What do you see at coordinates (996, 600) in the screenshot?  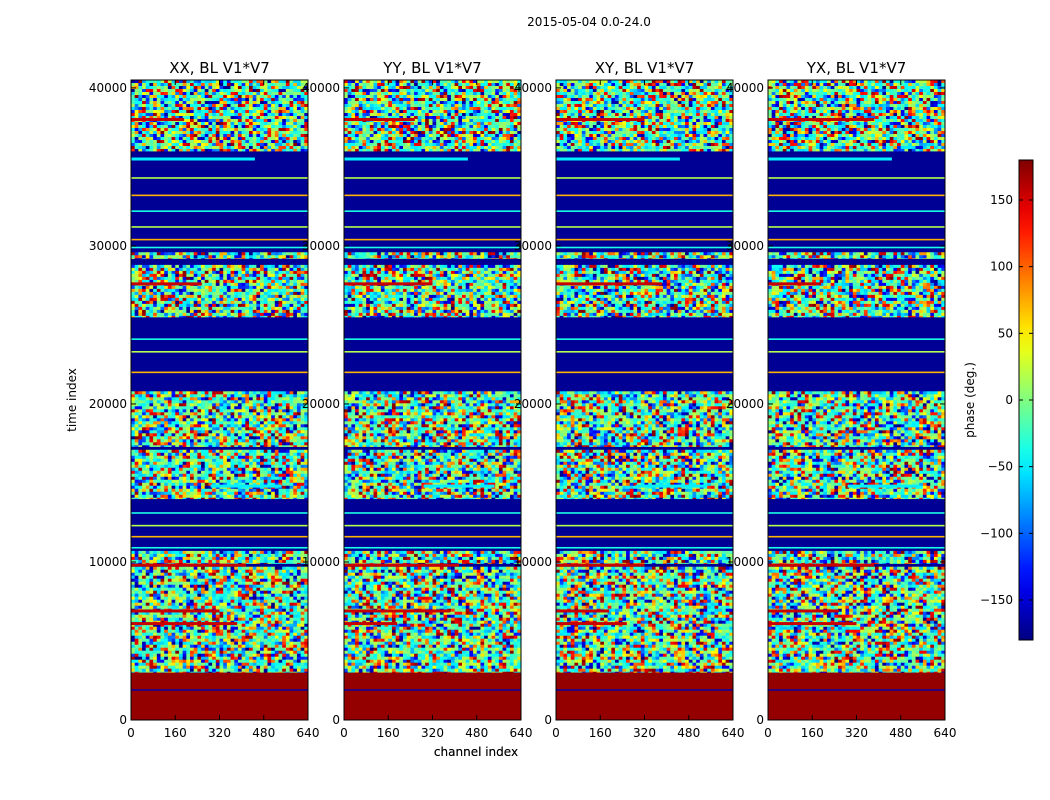 I see `colorbar-tick-label: −150` at bounding box center [996, 600].